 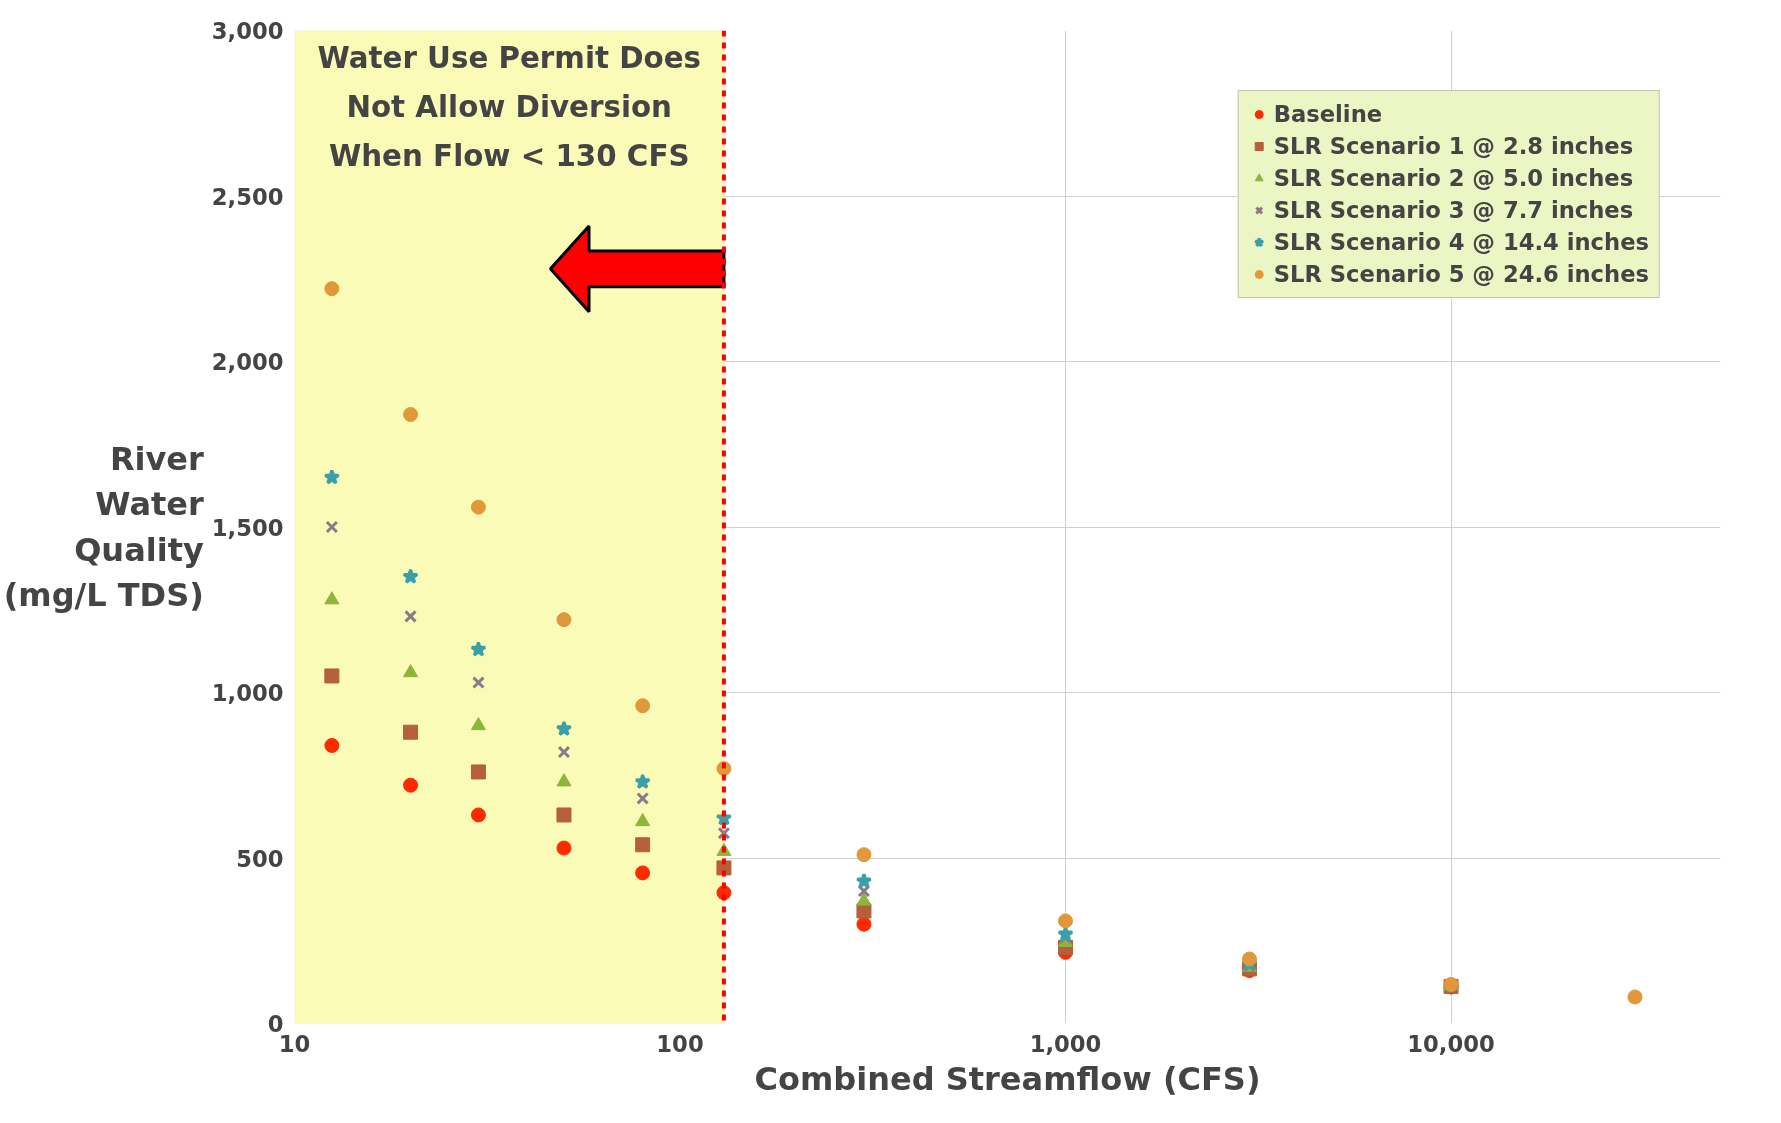 I want to click on x-tick-label: 1,000, so click(x=1065, y=1043).